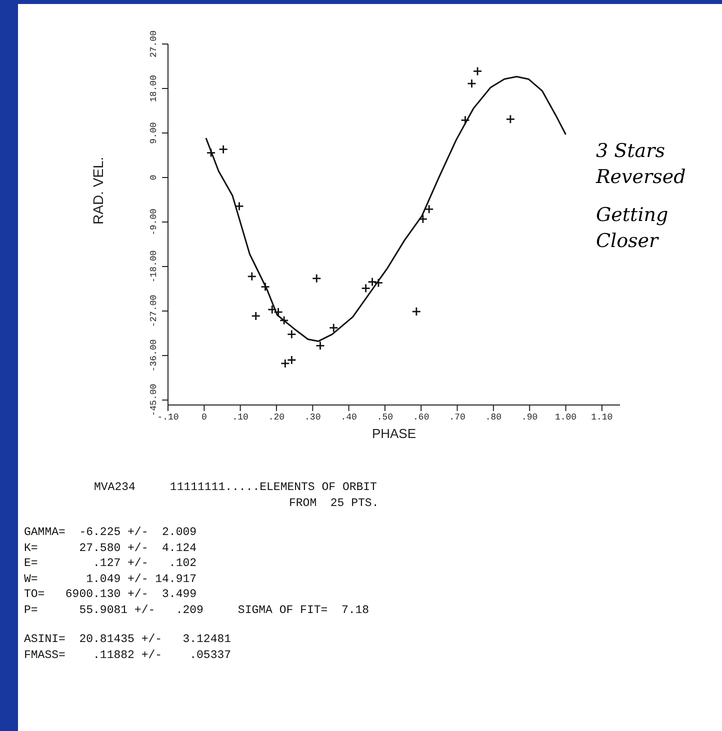 The image size is (722, 731). What do you see at coordinates (276, 417) in the screenshot?
I see `x-tick-label: .20` at bounding box center [276, 417].